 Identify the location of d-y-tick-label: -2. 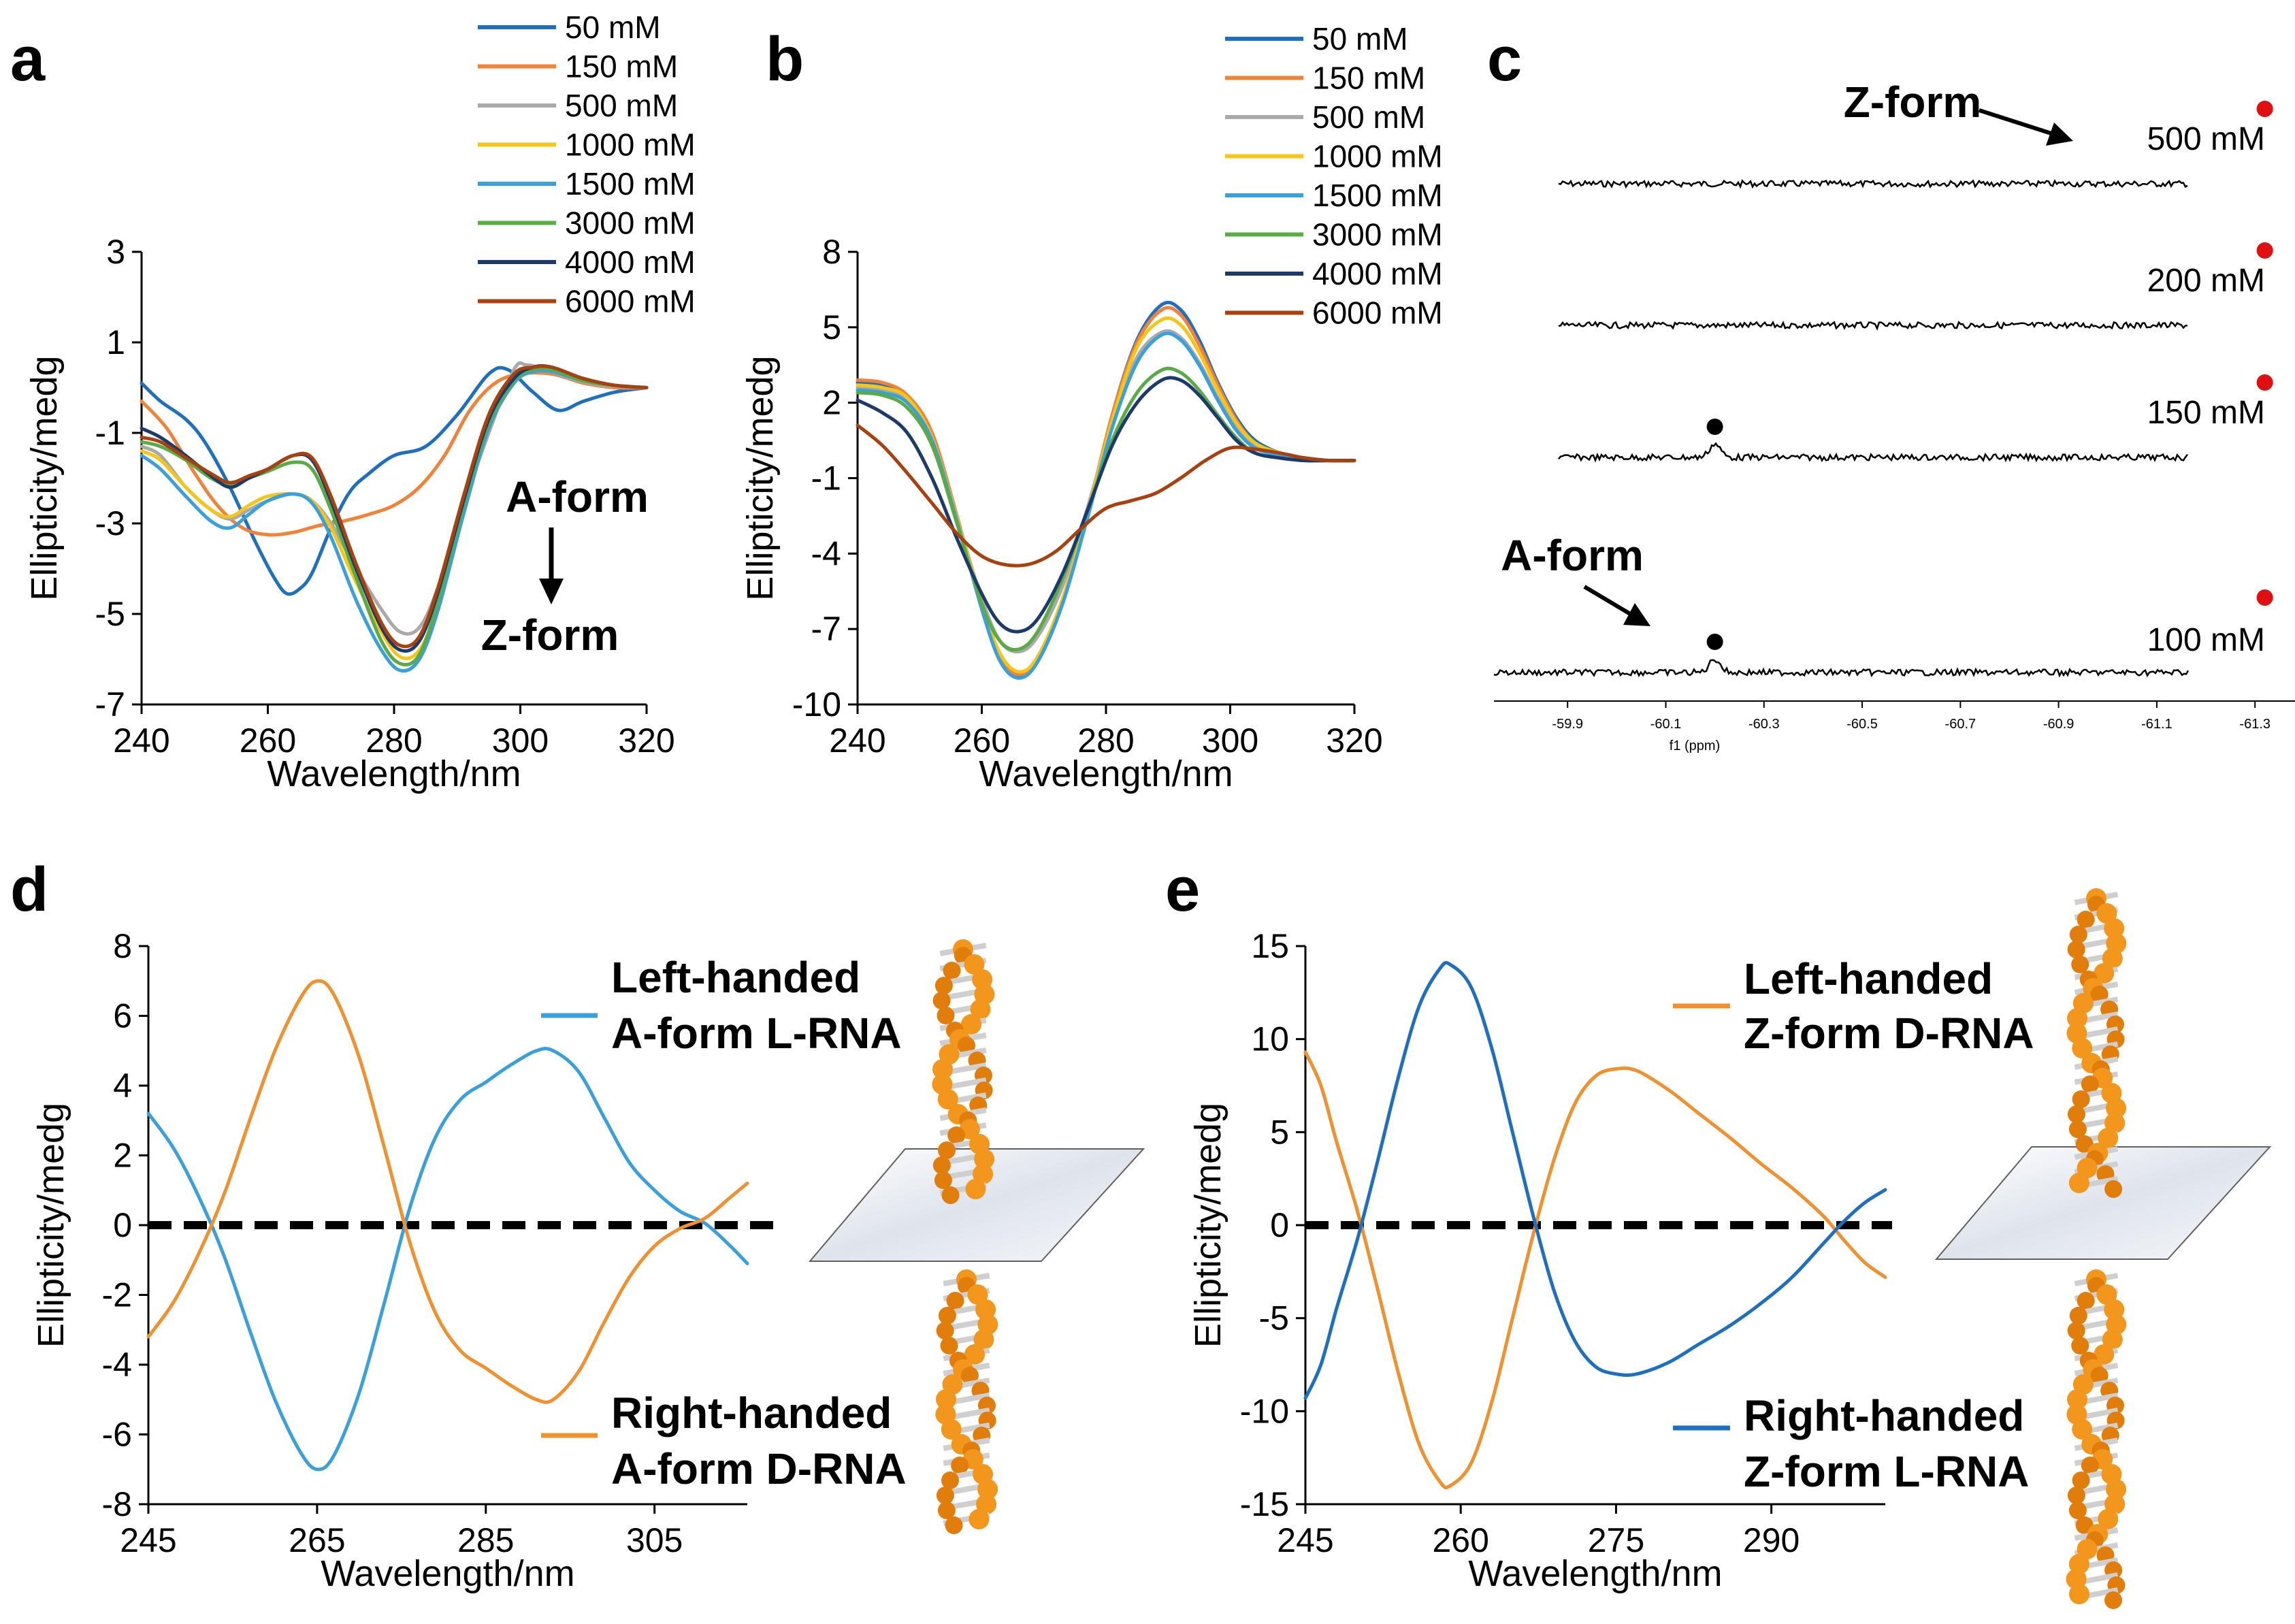
(117, 1295).